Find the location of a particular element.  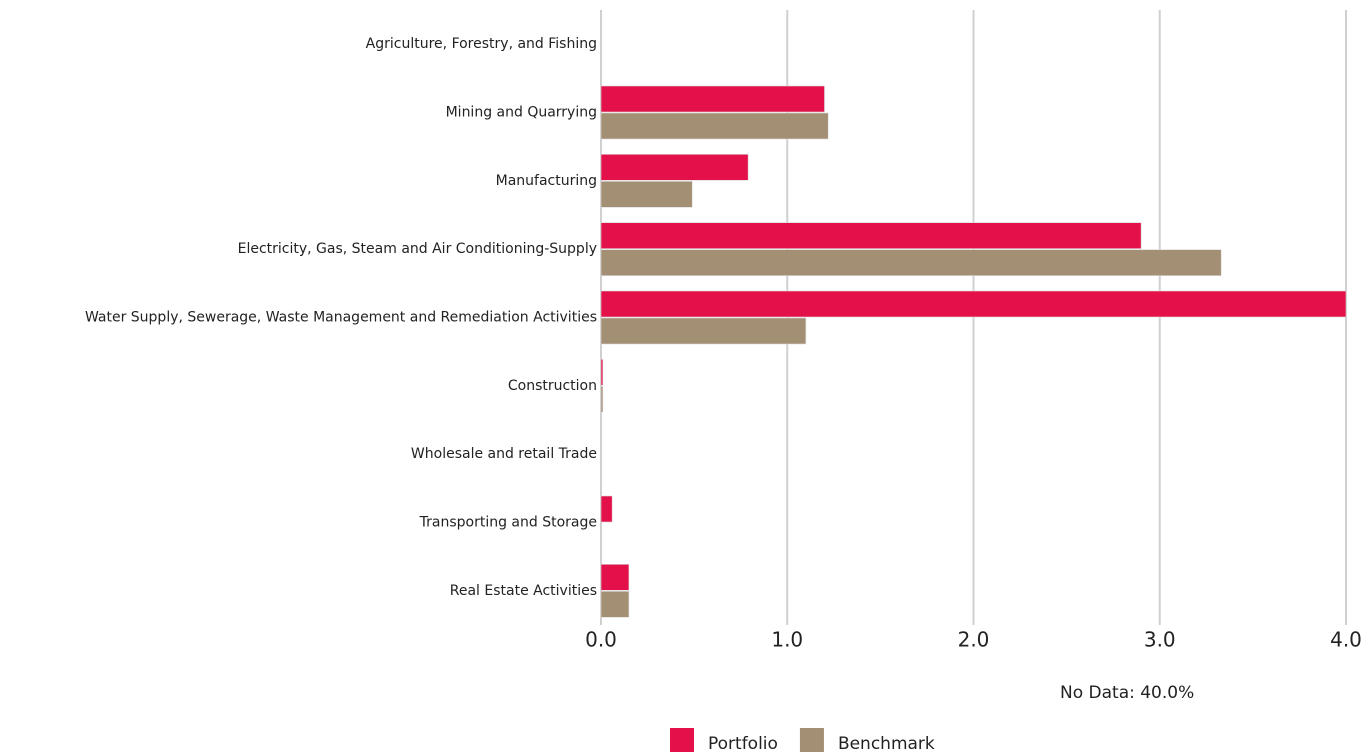

category-label: Construction is located at coordinates (552, 386).